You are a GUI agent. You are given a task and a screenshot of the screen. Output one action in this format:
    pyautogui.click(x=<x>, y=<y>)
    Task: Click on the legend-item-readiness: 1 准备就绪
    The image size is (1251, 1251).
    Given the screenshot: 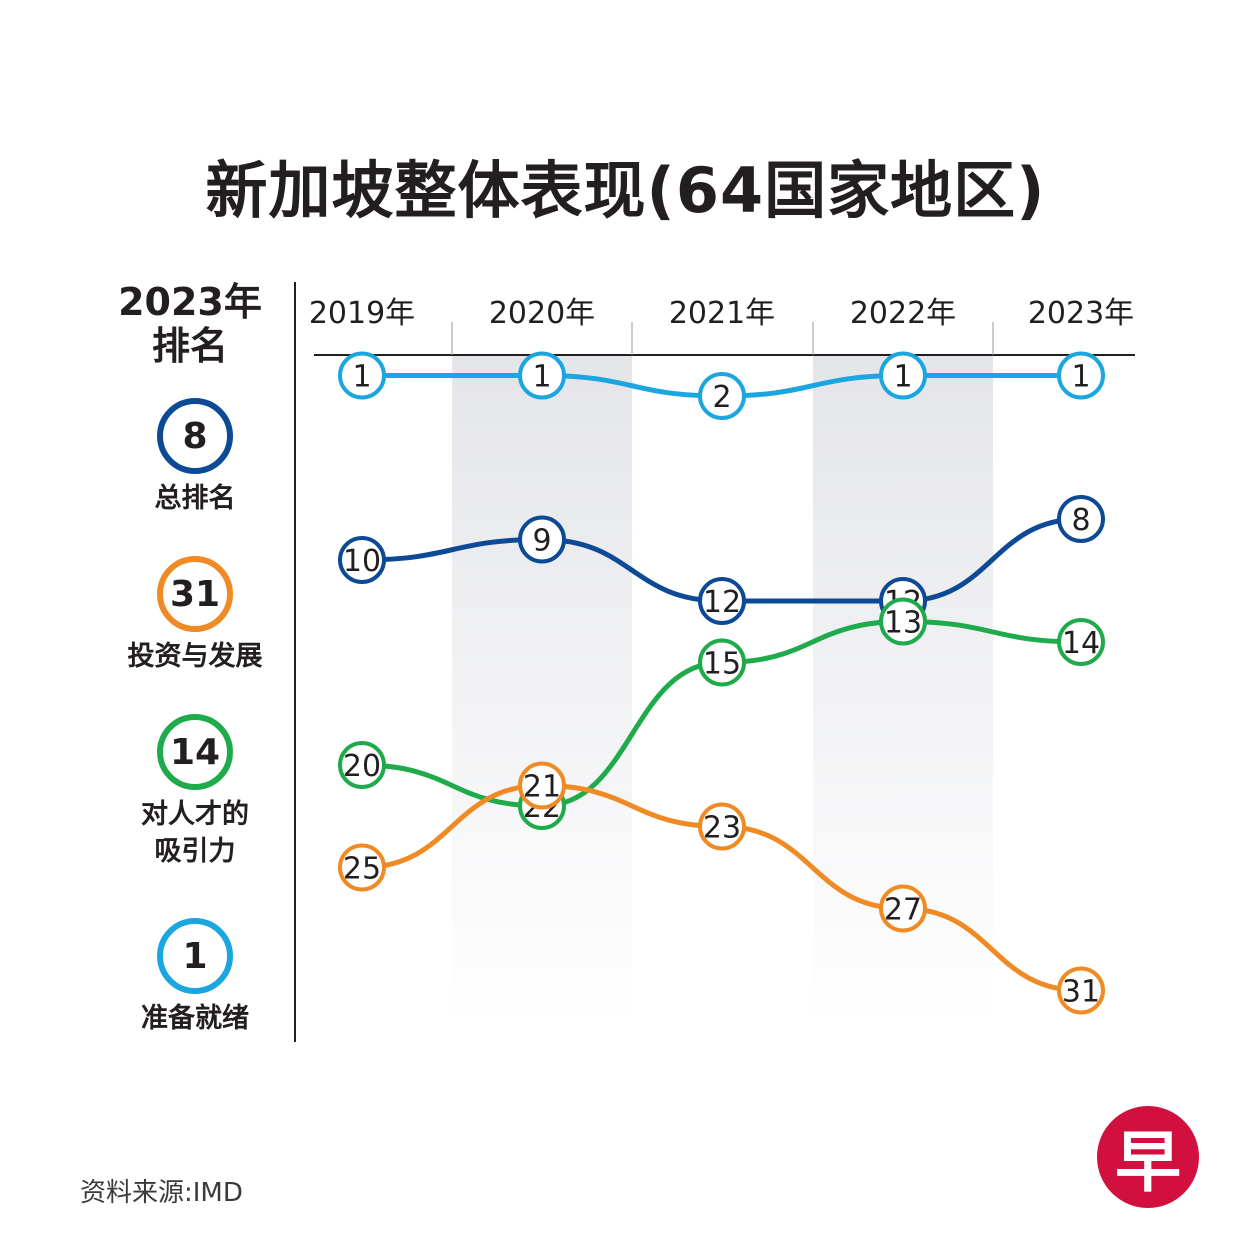 What is the action you would take?
    pyautogui.click(x=195, y=977)
    